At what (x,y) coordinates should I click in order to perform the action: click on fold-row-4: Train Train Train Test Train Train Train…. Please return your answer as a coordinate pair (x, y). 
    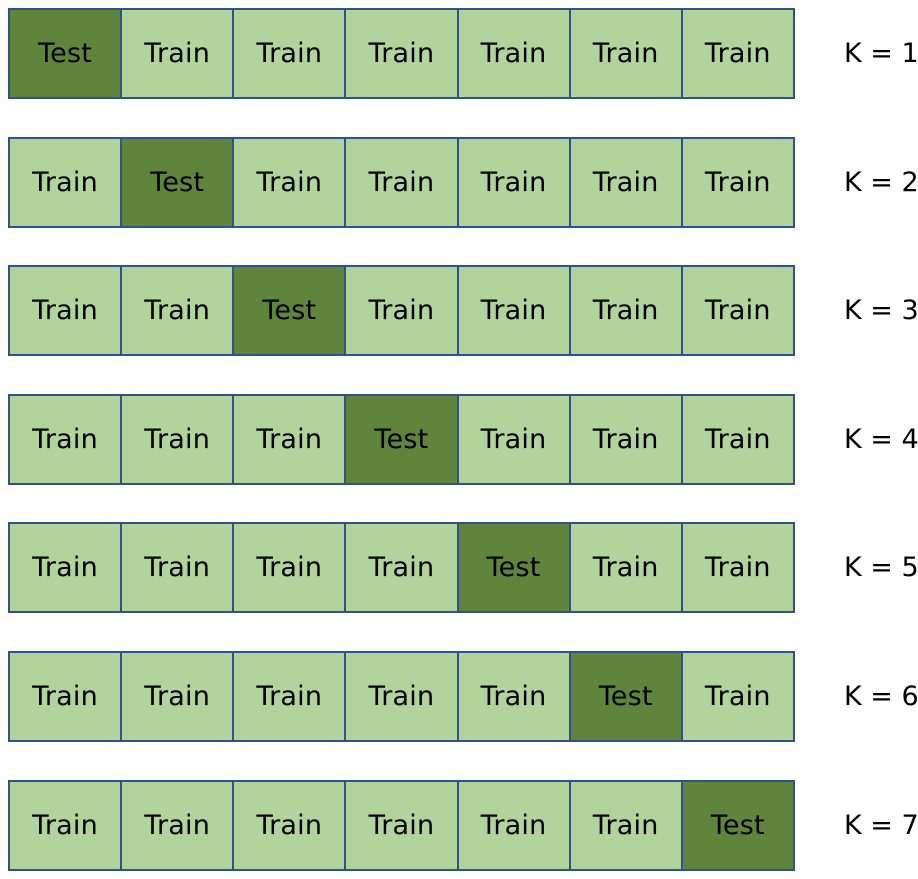
    Looking at the image, I should click on (463, 439).